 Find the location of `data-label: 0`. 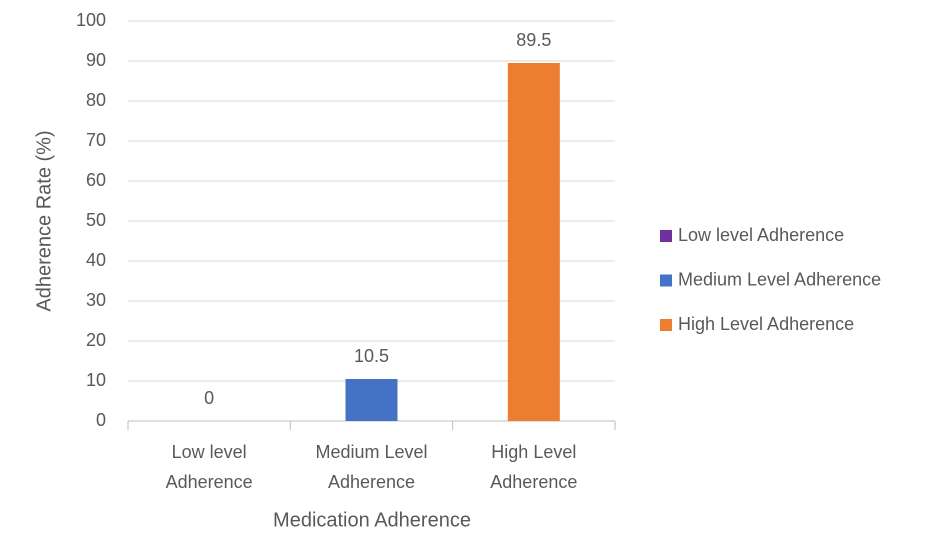

data-label: 0 is located at coordinates (209, 398).